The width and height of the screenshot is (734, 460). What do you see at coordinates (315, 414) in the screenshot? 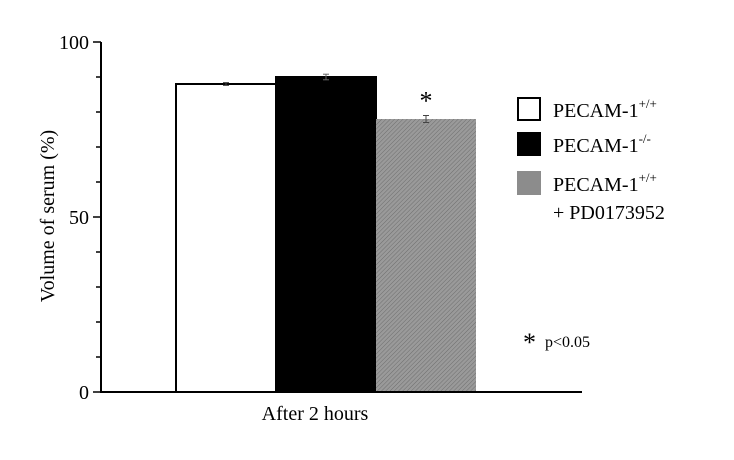
I see `x-category-label: After 2 hours` at bounding box center [315, 414].